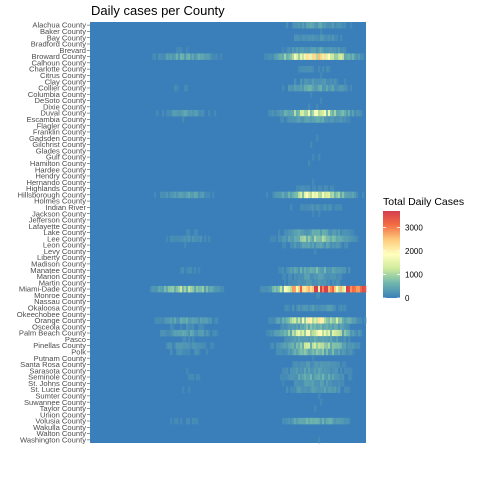 This screenshot has width=480, height=480. Describe the element at coordinates (56, 119) in the screenshot. I see `y-tick-label: Escambia County` at that location.